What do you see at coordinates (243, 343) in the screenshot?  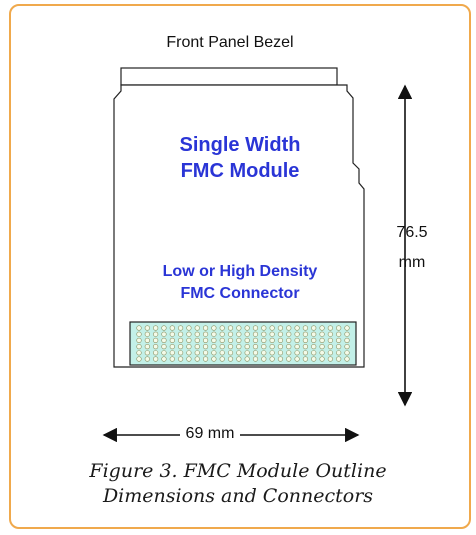 I see `connector-pin-grid` at bounding box center [243, 343].